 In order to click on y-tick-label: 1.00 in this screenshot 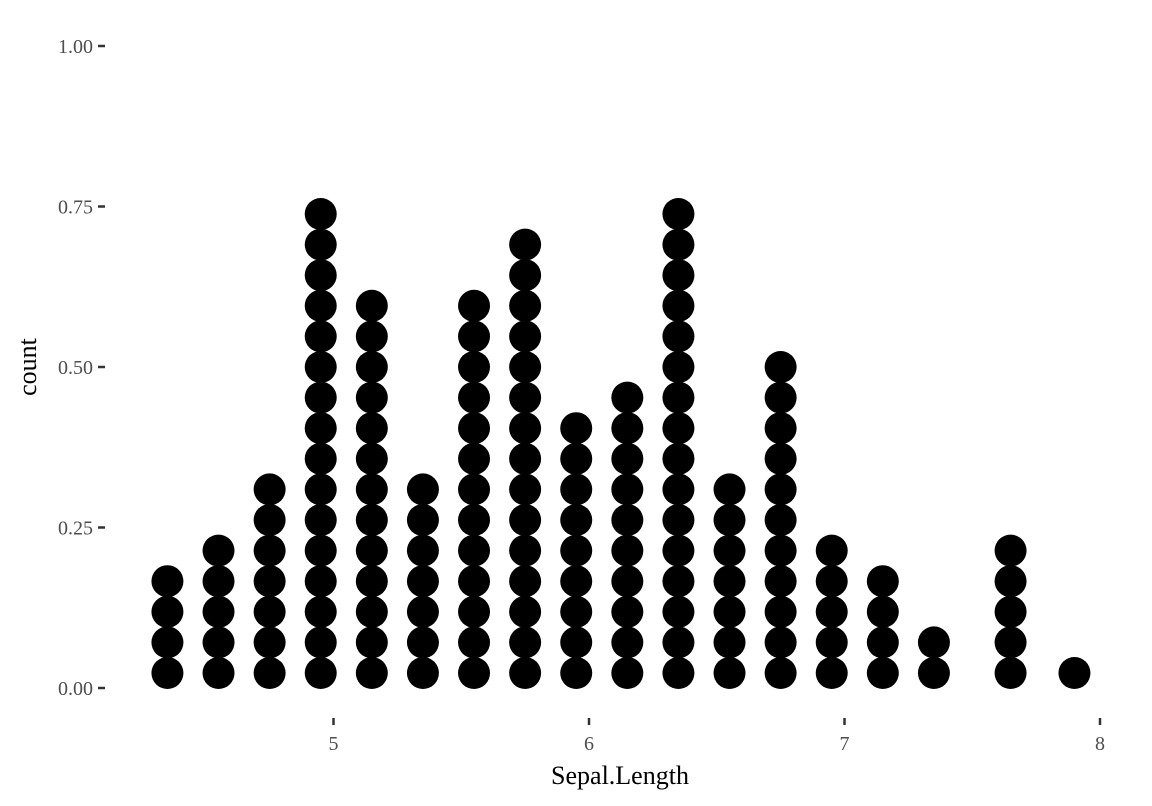, I will do `click(75, 47)`.